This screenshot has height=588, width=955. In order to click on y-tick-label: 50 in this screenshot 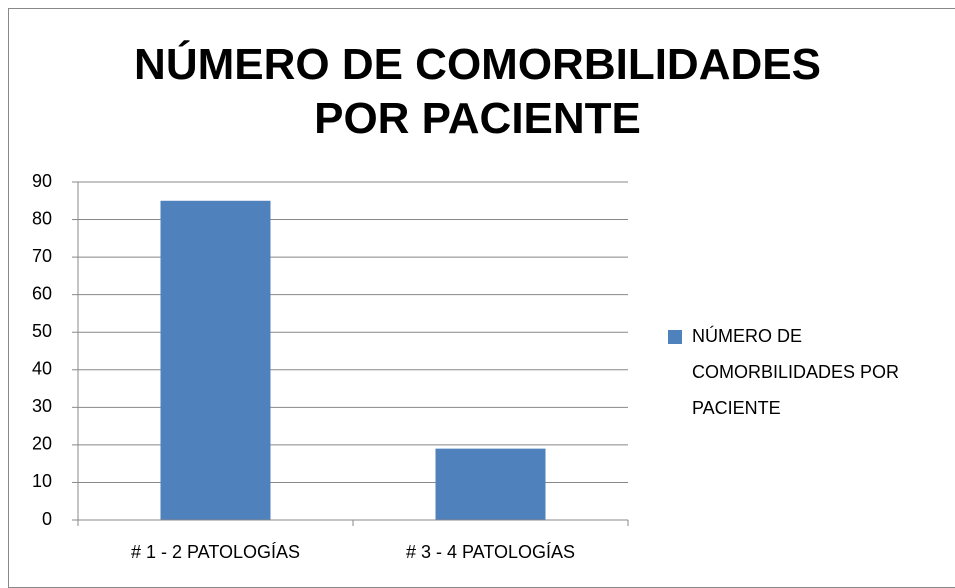, I will do `click(42, 331)`.